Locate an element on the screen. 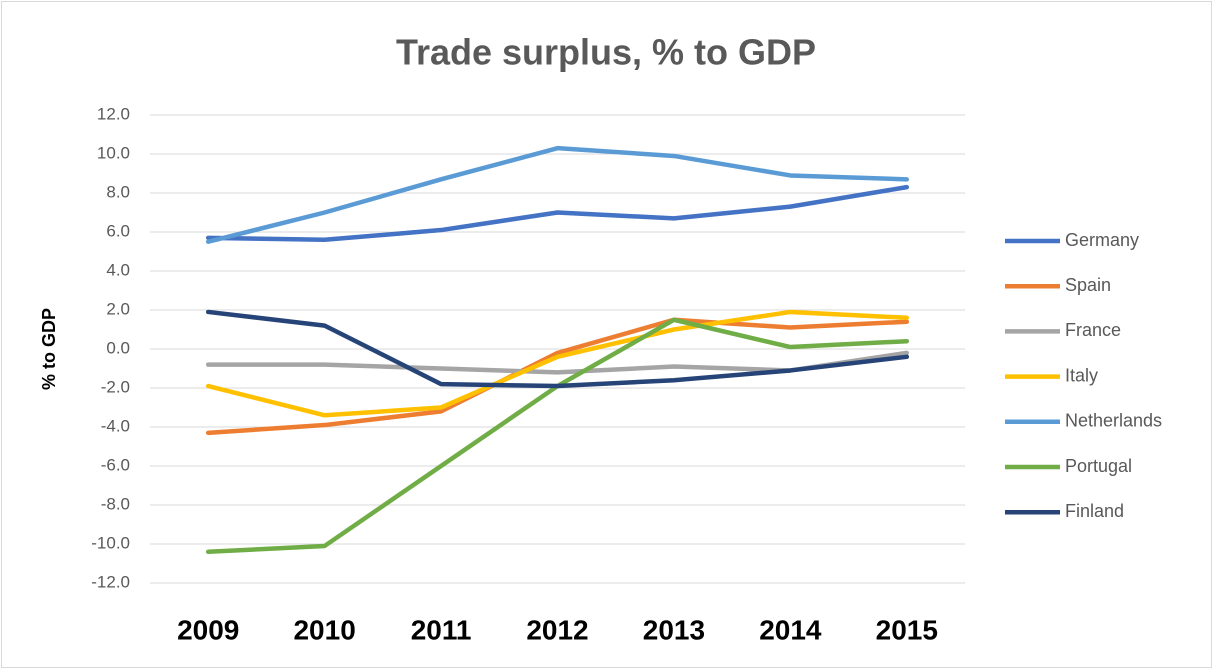  y-tick-label: -4.0 is located at coordinates (115, 425).